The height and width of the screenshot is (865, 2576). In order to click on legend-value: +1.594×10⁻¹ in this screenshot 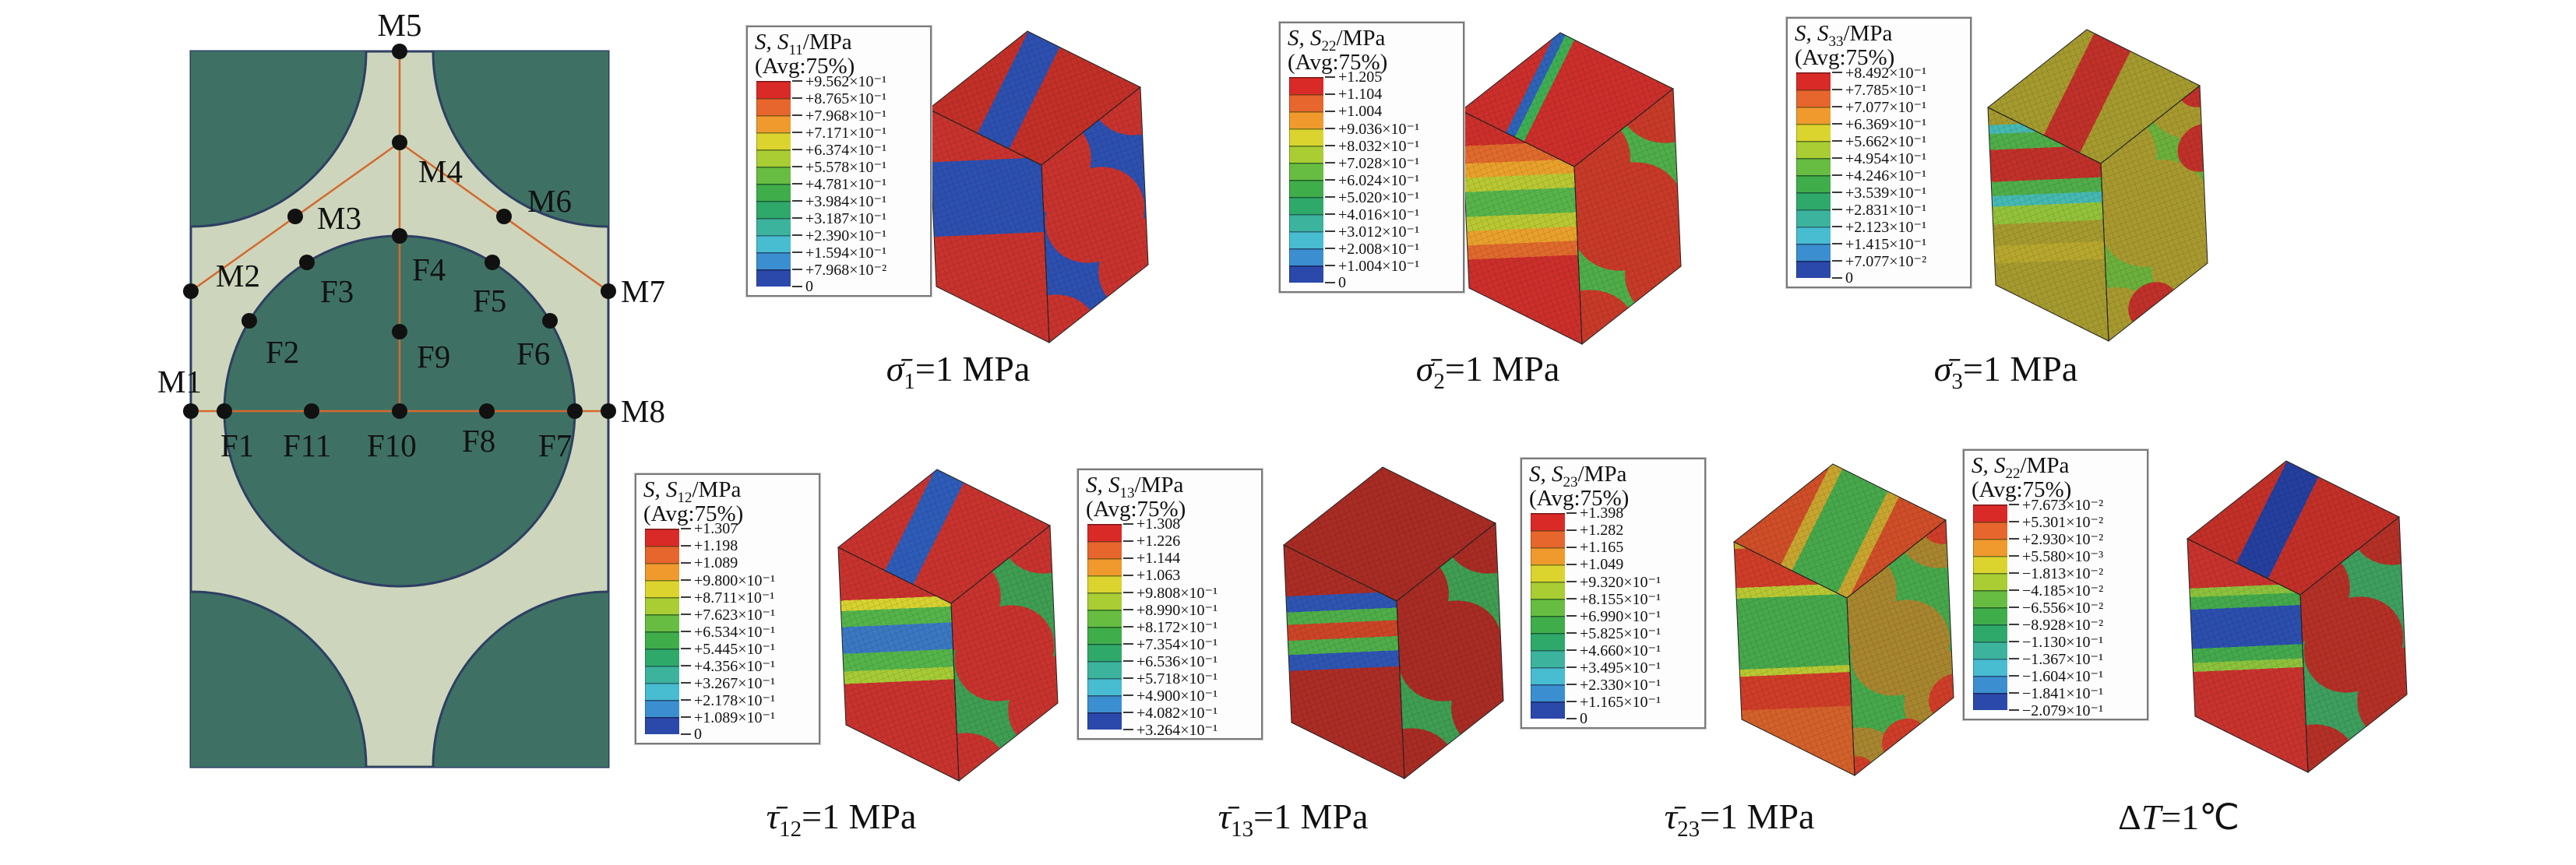, I will do `click(846, 253)`.